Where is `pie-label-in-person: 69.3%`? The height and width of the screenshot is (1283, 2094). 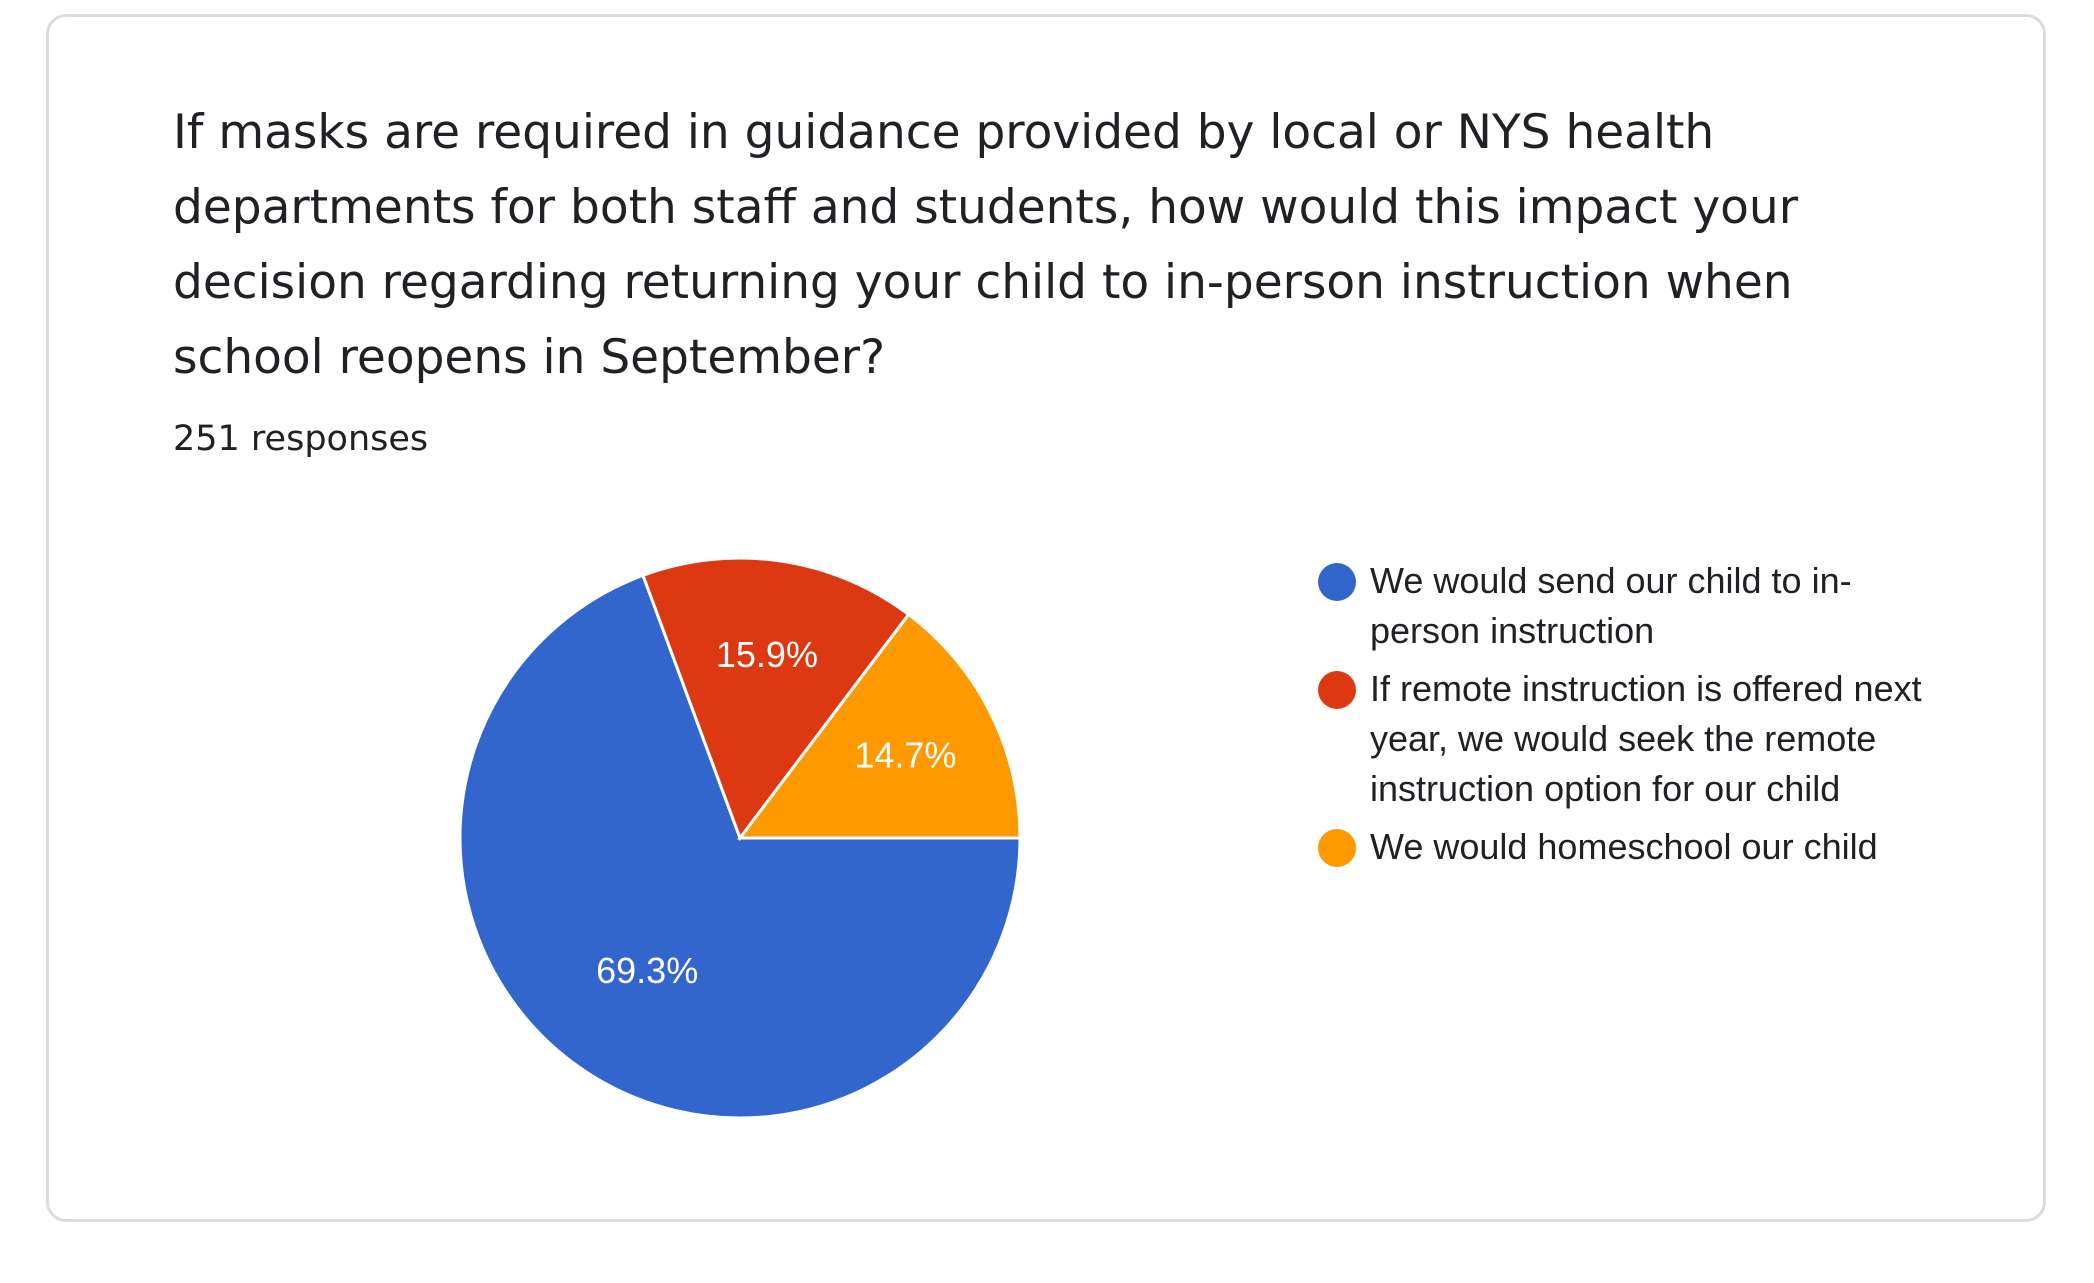
pie-label-in-person: 69.3% is located at coordinates (647, 970).